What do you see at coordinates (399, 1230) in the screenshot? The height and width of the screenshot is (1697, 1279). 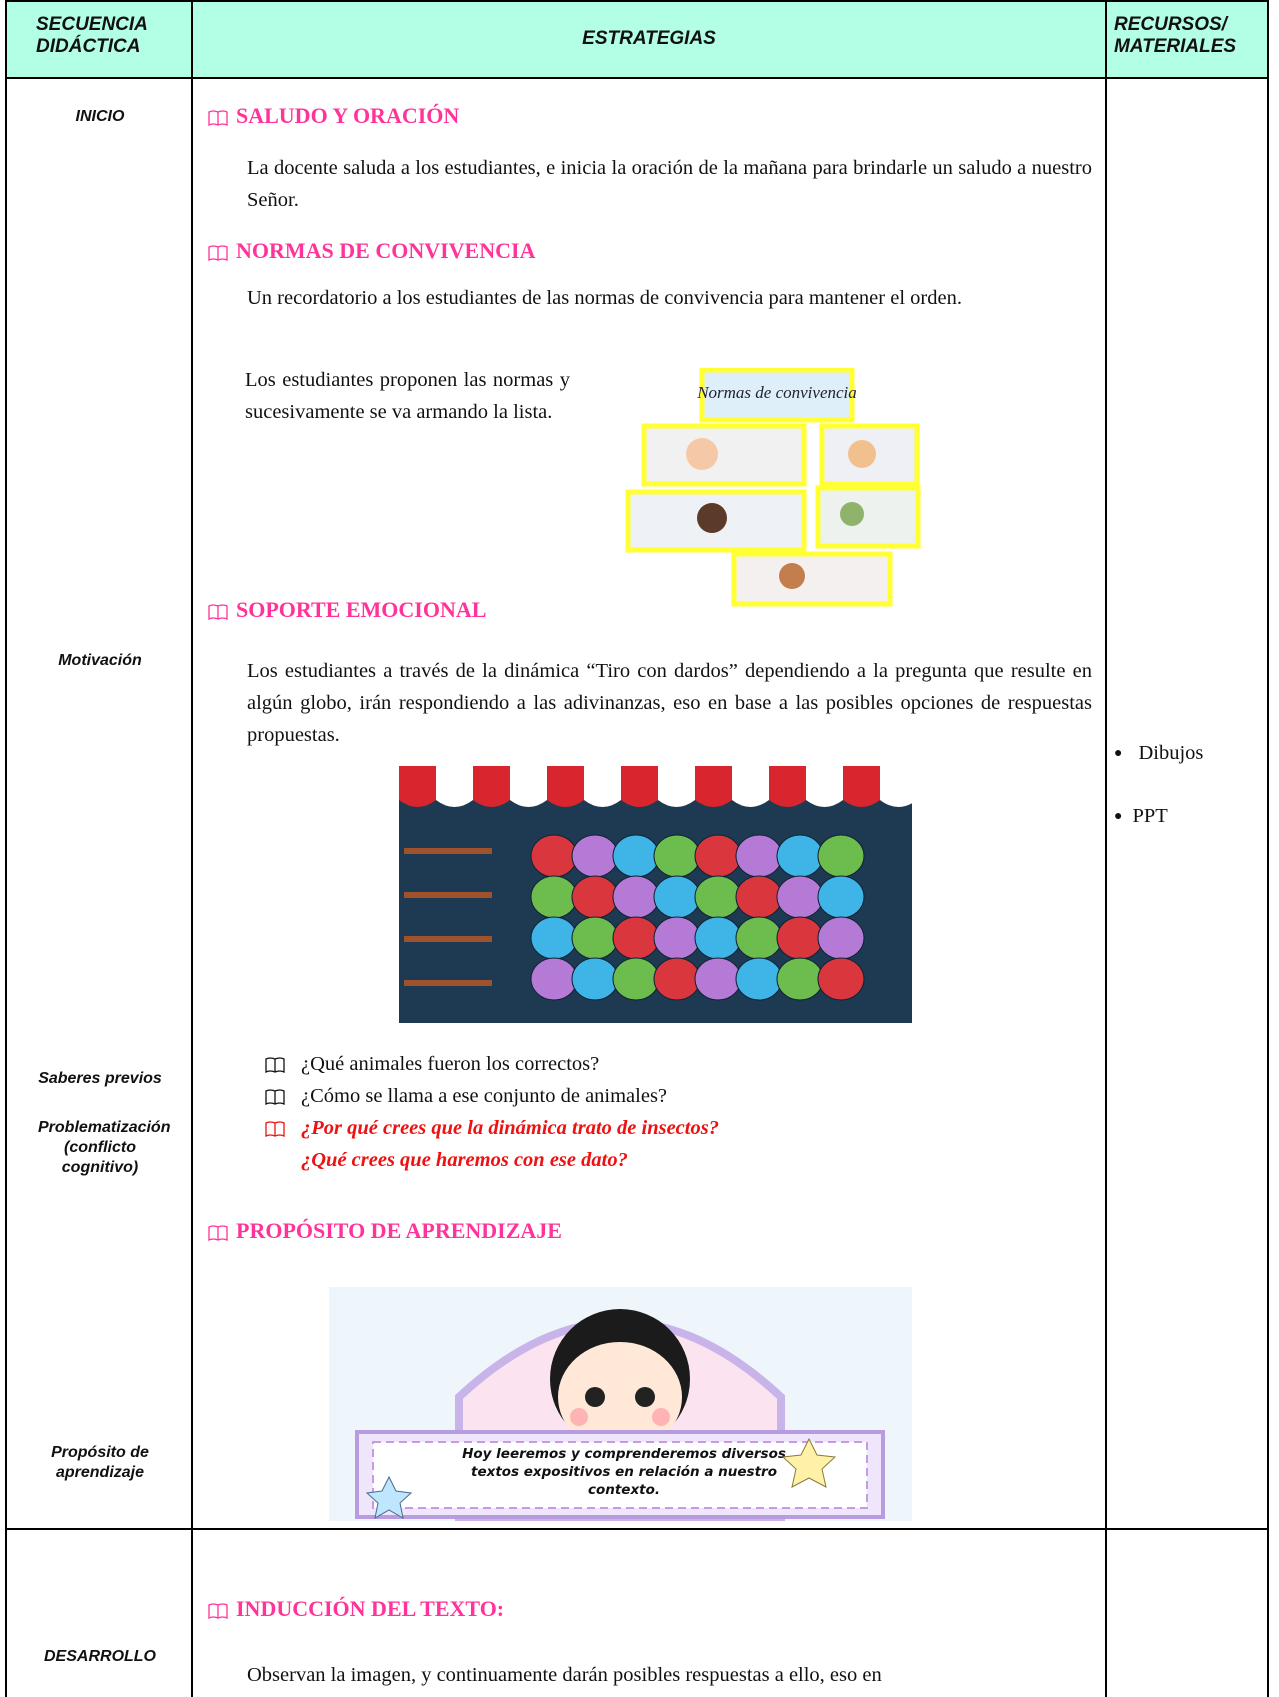 I see `heading-text: PROPÓSITO DE APRENDIZAJE` at bounding box center [399, 1230].